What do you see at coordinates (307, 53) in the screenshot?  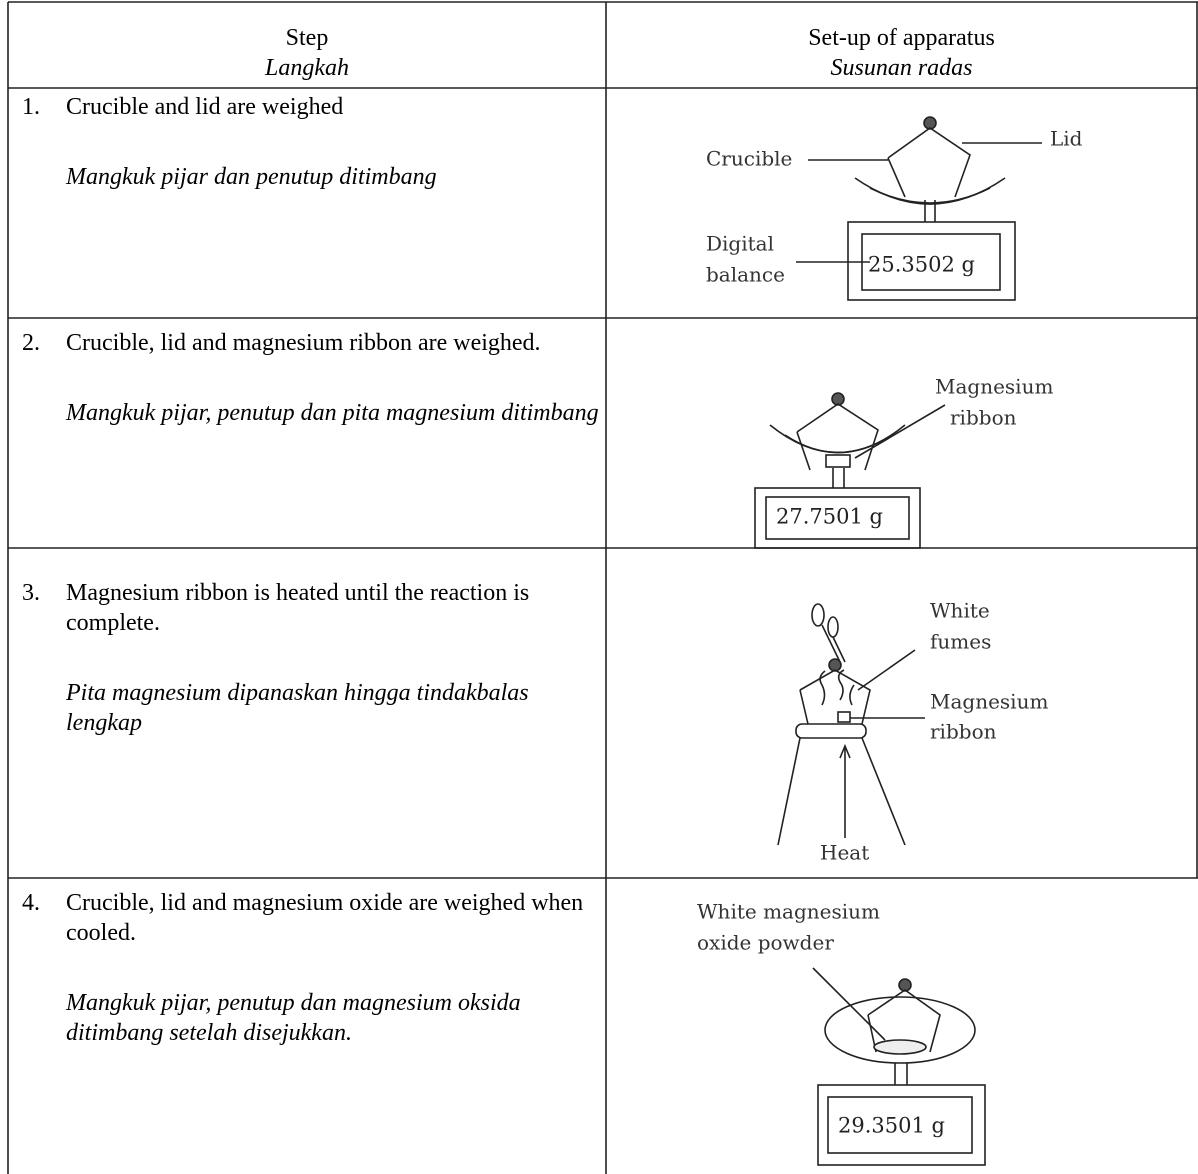 I see `header-cell: Step Langkah` at bounding box center [307, 53].